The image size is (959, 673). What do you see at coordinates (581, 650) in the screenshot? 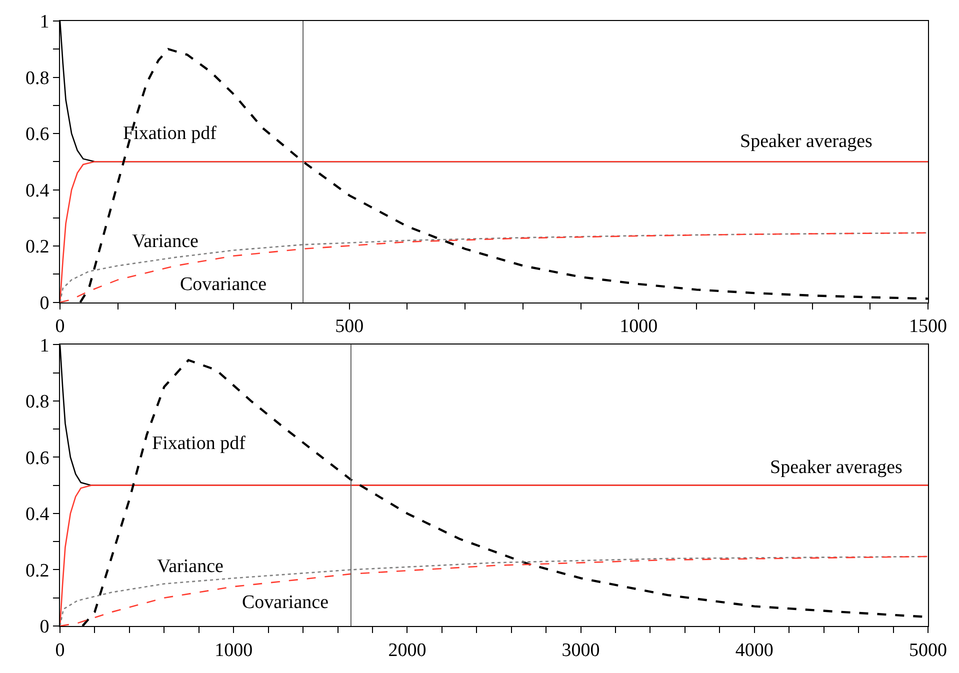
I see `x-tick-label: 3000` at bounding box center [581, 650].